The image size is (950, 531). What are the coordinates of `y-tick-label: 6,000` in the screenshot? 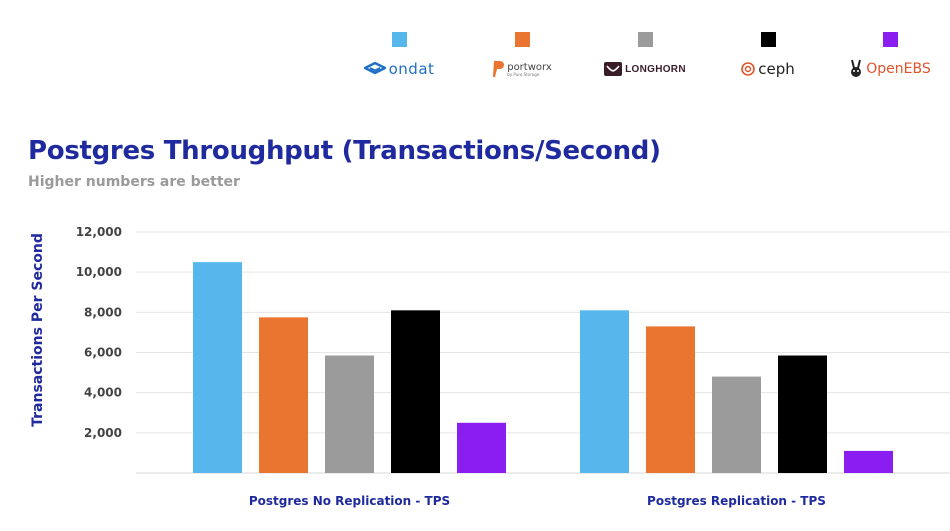 It's located at (103, 353).